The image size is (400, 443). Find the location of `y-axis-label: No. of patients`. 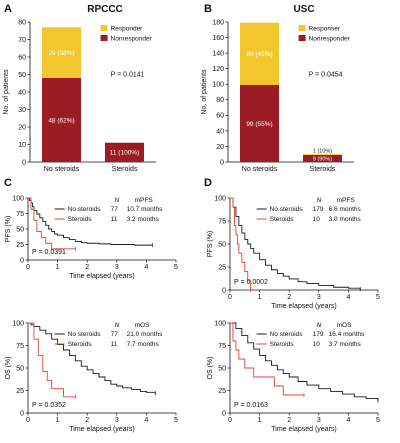

y-axis-label: No. of patients is located at coordinates (204, 92).